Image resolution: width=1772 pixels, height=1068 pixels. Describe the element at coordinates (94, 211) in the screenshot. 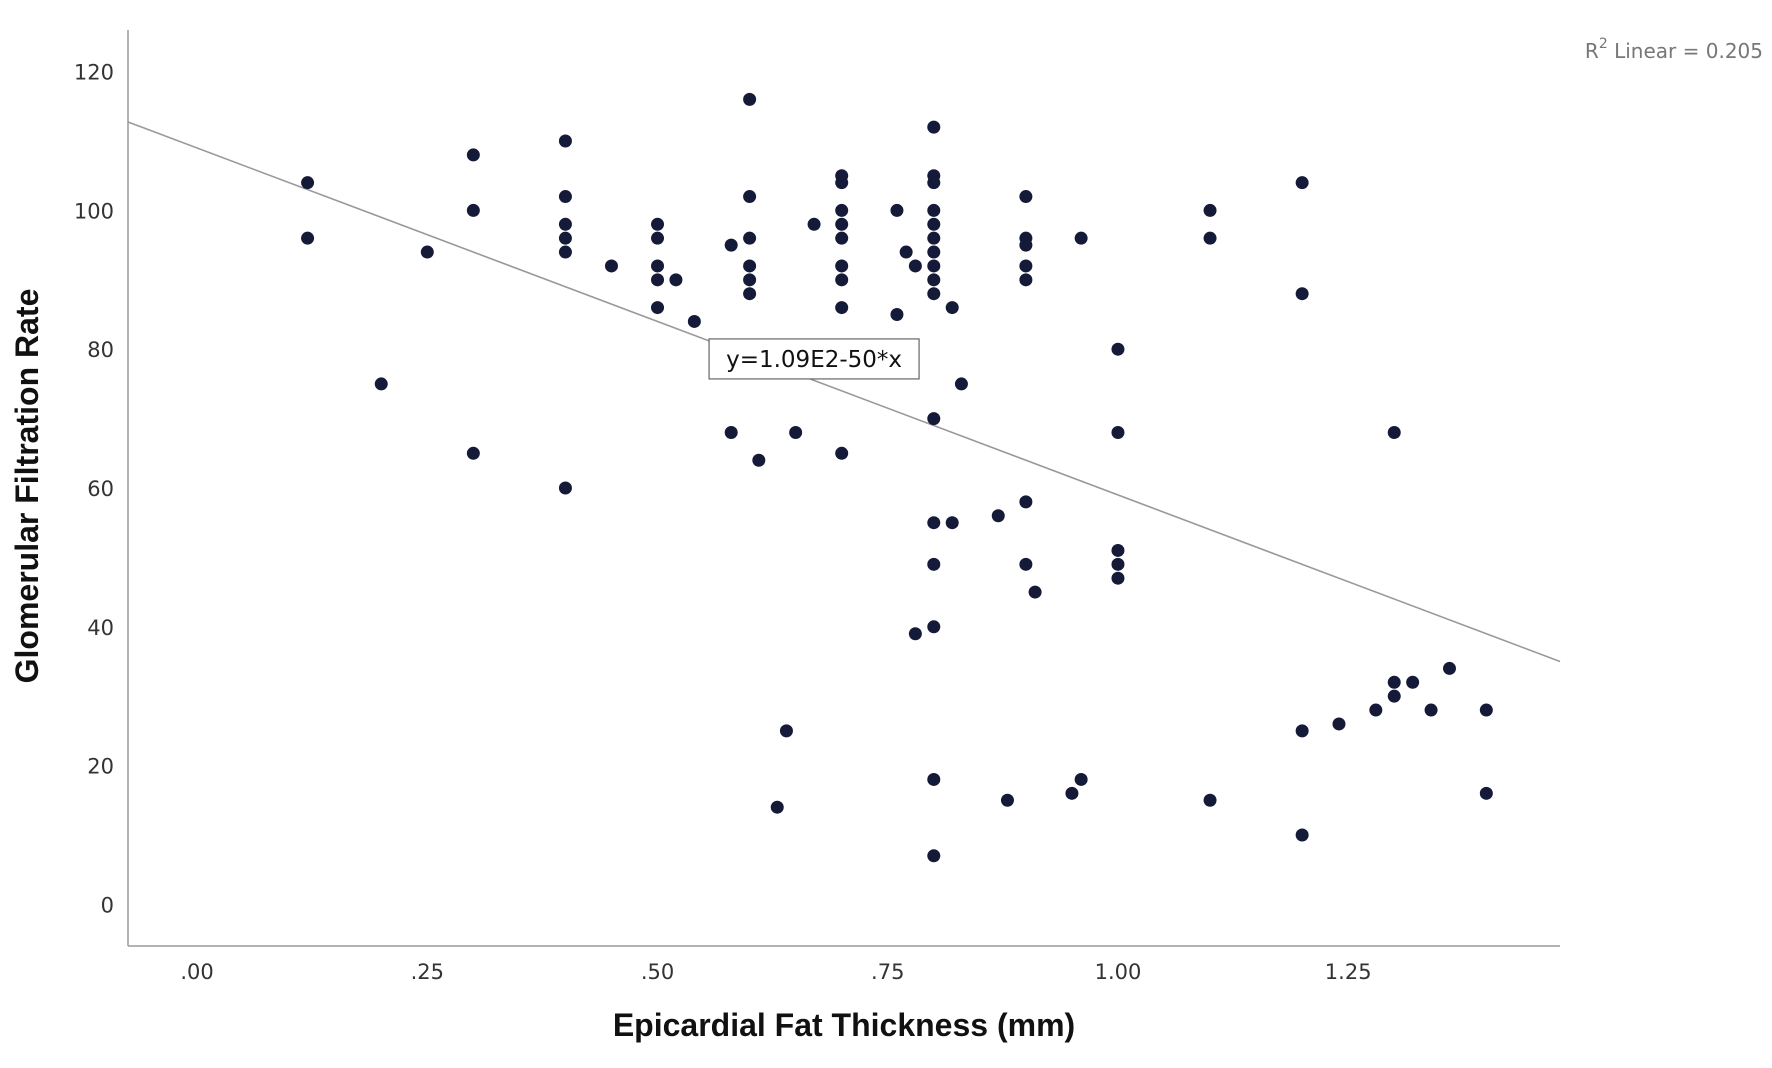

I see `y-tick-label: 100` at that location.